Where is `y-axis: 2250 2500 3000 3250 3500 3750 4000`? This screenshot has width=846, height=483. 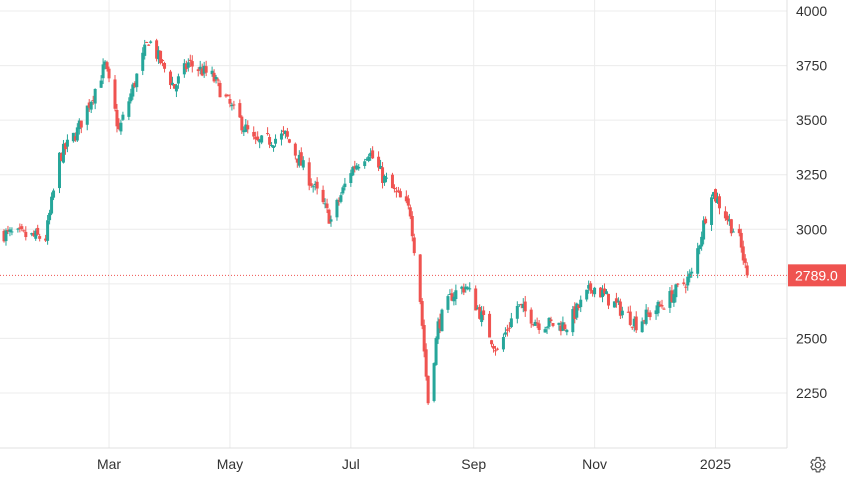 y-axis: 2250 2500 3000 3250 3500 3750 4000 is located at coordinates (811, 202).